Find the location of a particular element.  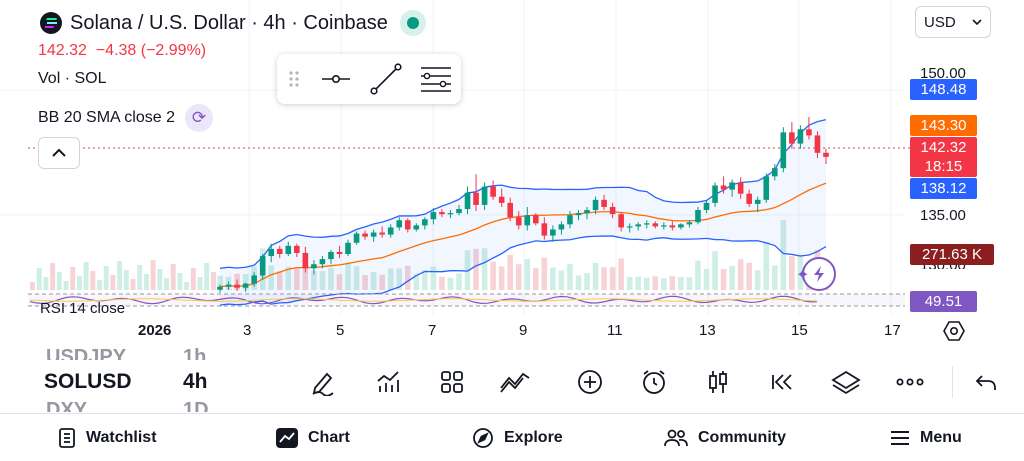

bb-legend: BB 20 SMA close 2 ⟳ is located at coordinates (125, 118).